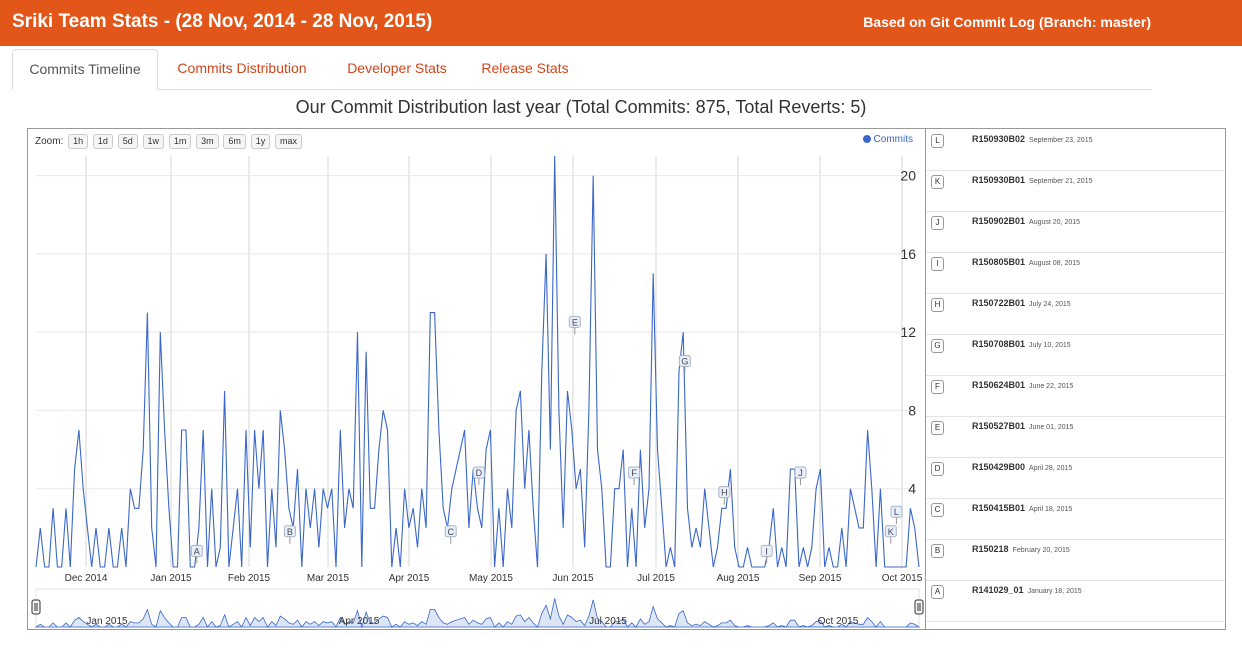 Image resolution: width=1242 pixels, height=659 pixels. I want to click on release-name: R150805B01 August 08, 2015, so click(1026, 262).